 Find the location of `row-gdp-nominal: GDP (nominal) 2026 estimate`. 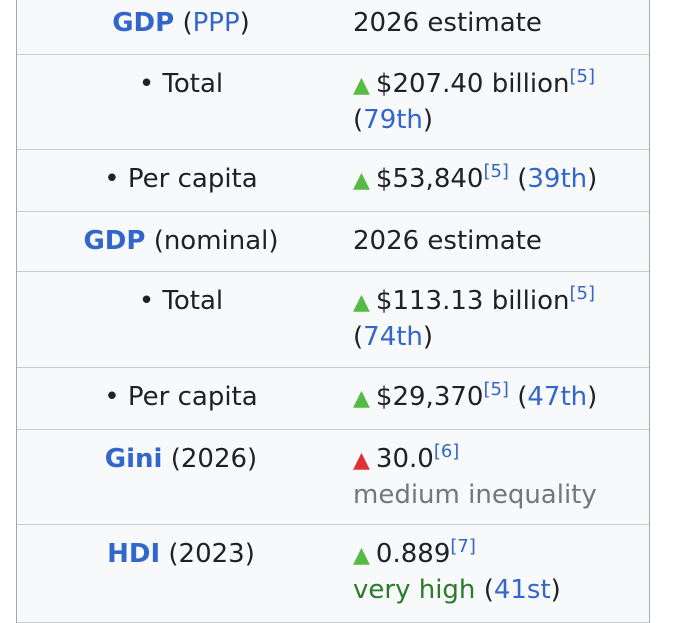

row-gdp-nominal: GDP (nominal) 2026 estimate is located at coordinates (333, 242).